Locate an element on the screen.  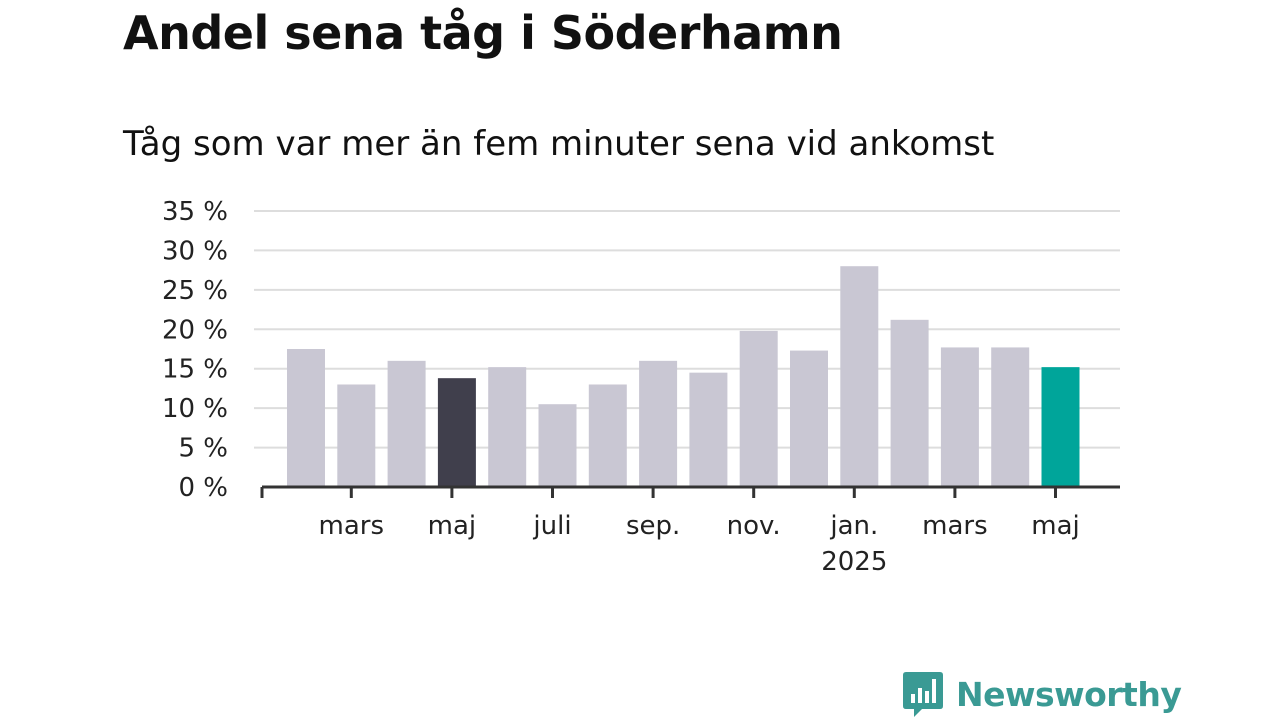
brand-logo: Newsworthy is located at coordinates (1042, 694).